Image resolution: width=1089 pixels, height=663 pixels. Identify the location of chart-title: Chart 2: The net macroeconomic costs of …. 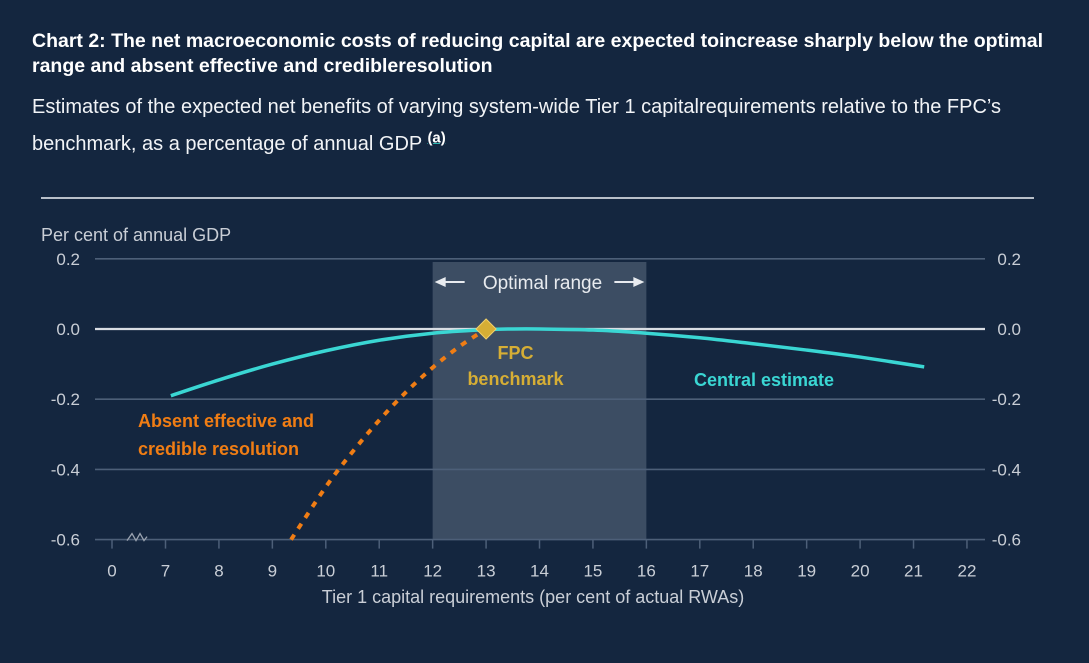
(538, 53).